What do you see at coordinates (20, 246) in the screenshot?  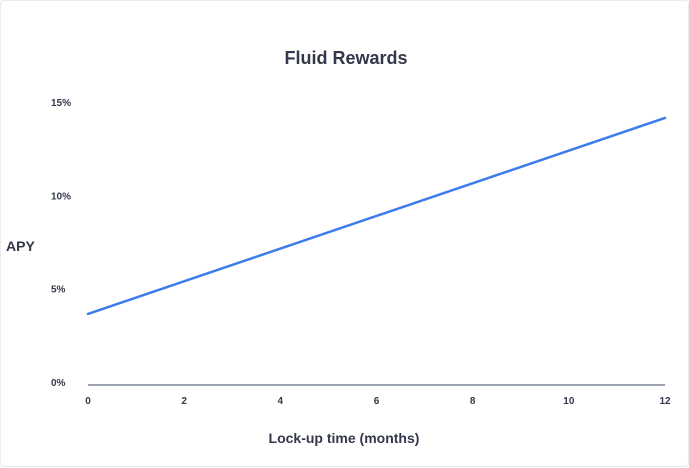 I see `y-axis-label: APY` at bounding box center [20, 246].